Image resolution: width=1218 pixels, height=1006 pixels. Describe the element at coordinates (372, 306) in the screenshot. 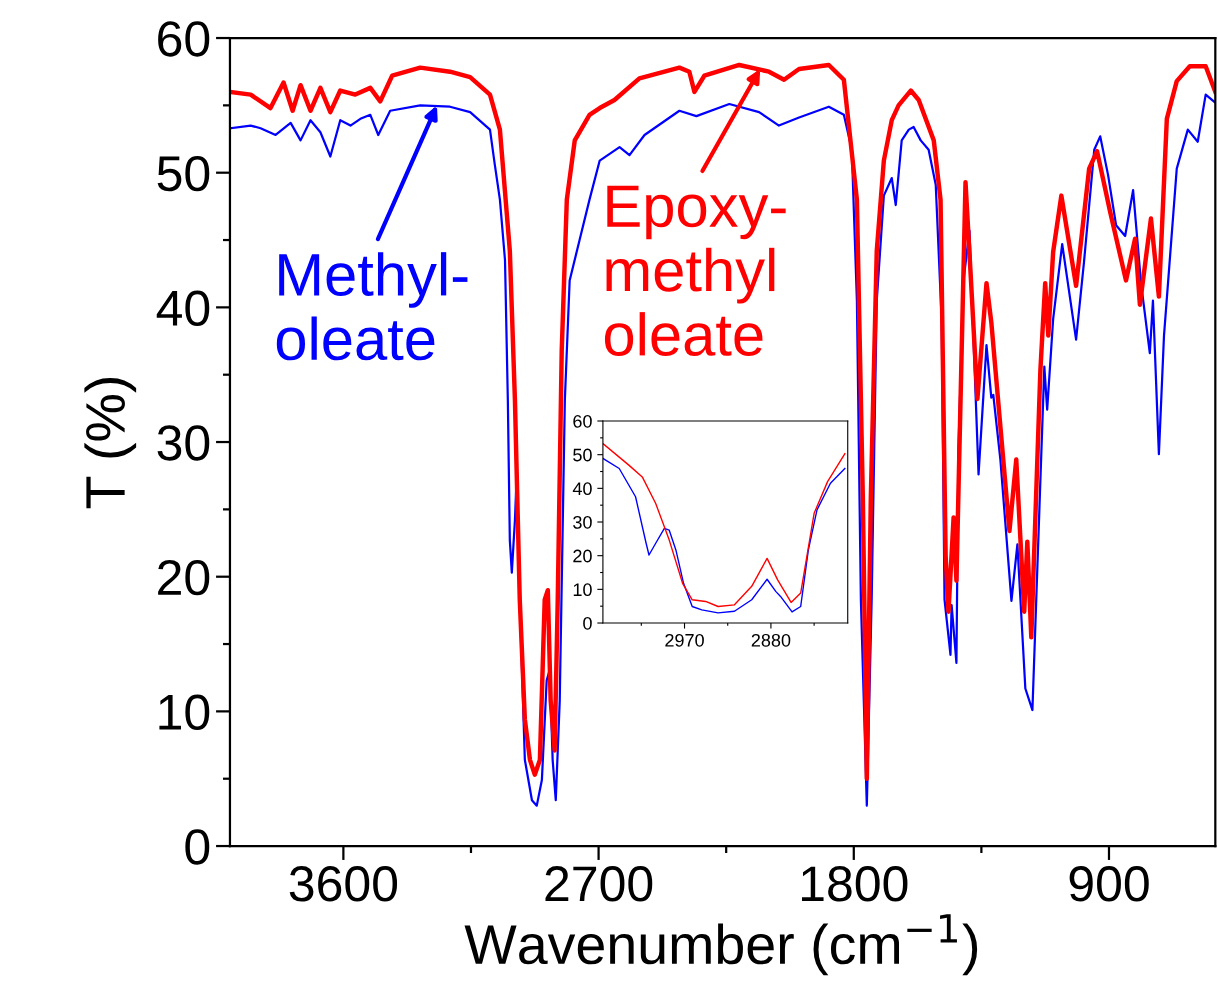

I see `annotation: Methyl- oleate` at that location.